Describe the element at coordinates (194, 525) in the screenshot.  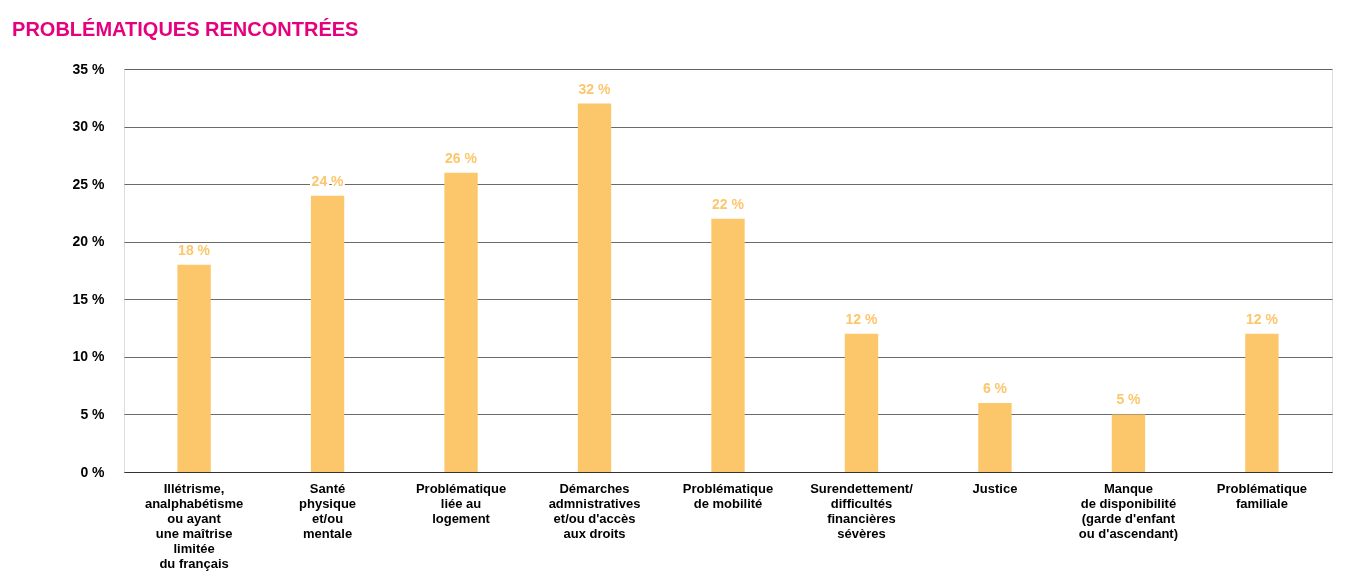
I see `x-tick-label: Illétrisme, analphabétisme ou ayant une maîtrise limitée du français` at that location.